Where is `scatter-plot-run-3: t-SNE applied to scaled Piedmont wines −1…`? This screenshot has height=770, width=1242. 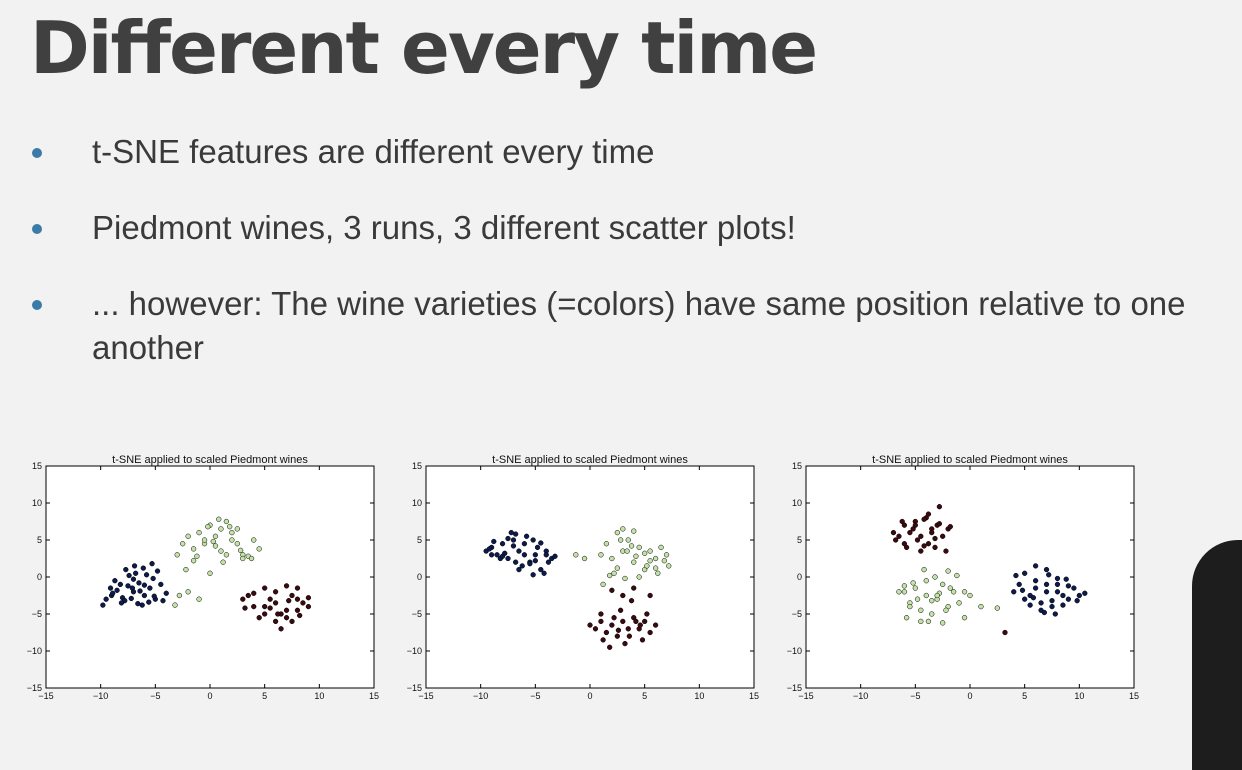
scatter-plot-run-3: t-SNE applied to scaled Piedmont wines −1… is located at coordinates (963, 577).